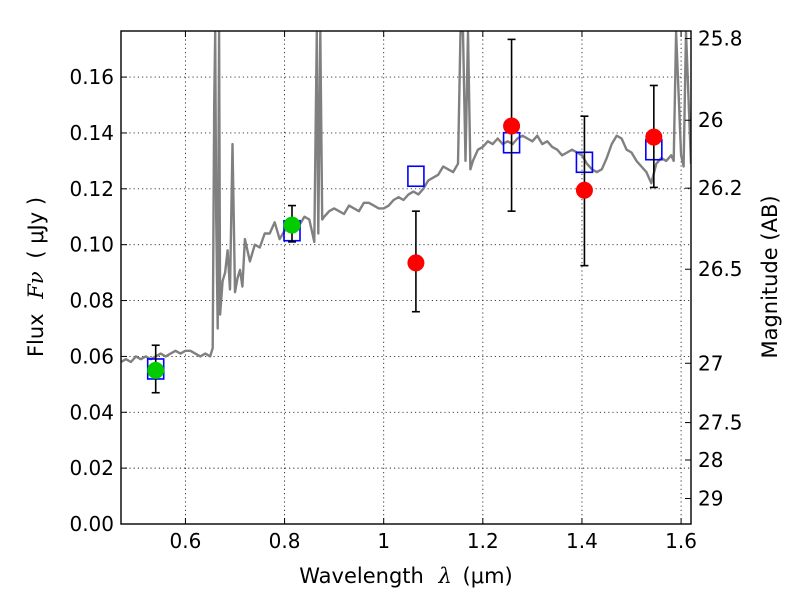  Describe the element at coordinates (710, 120) in the screenshot. I see `right-tick-label: 26` at that location.